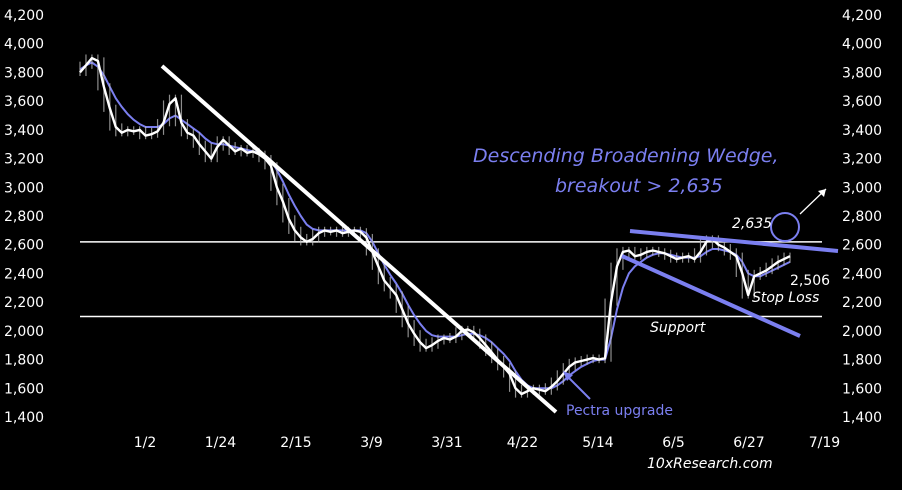 The height and width of the screenshot is (490, 902). I want to click on x-tick-label: 7/19, so click(824, 443).